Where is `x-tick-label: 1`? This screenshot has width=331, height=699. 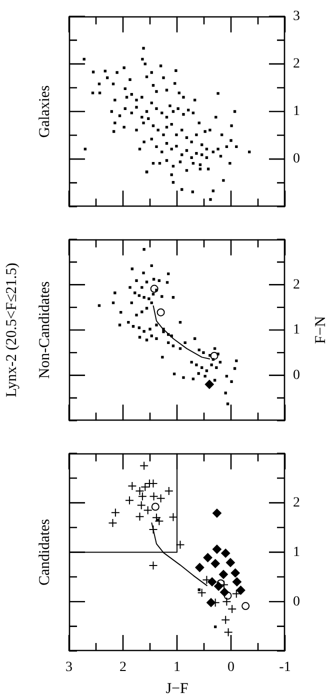 x-tick-label: 1 is located at coordinates (177, 668).